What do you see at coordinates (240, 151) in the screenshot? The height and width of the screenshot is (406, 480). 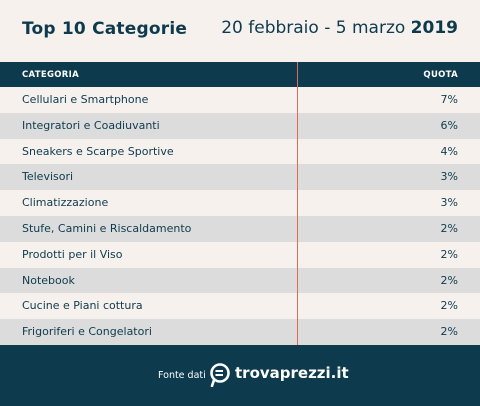 I see `table-row: Sneakers e Scarpe Sportive 4%` at bounding box center [240, 151].